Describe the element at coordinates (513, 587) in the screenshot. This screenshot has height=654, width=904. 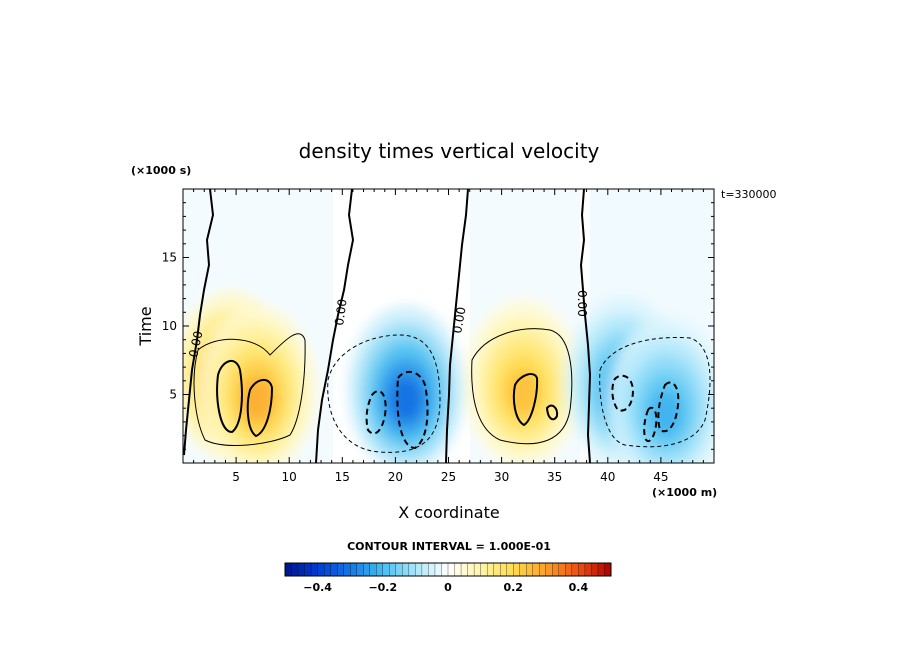
I see `colorbar-tick-label: 0.2` at that location.